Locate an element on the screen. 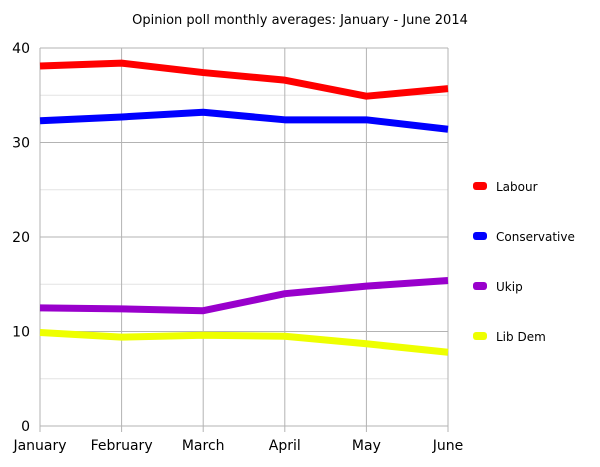 The image size is (600, 467). series-line-conservative is located at coordinates (244, 120).